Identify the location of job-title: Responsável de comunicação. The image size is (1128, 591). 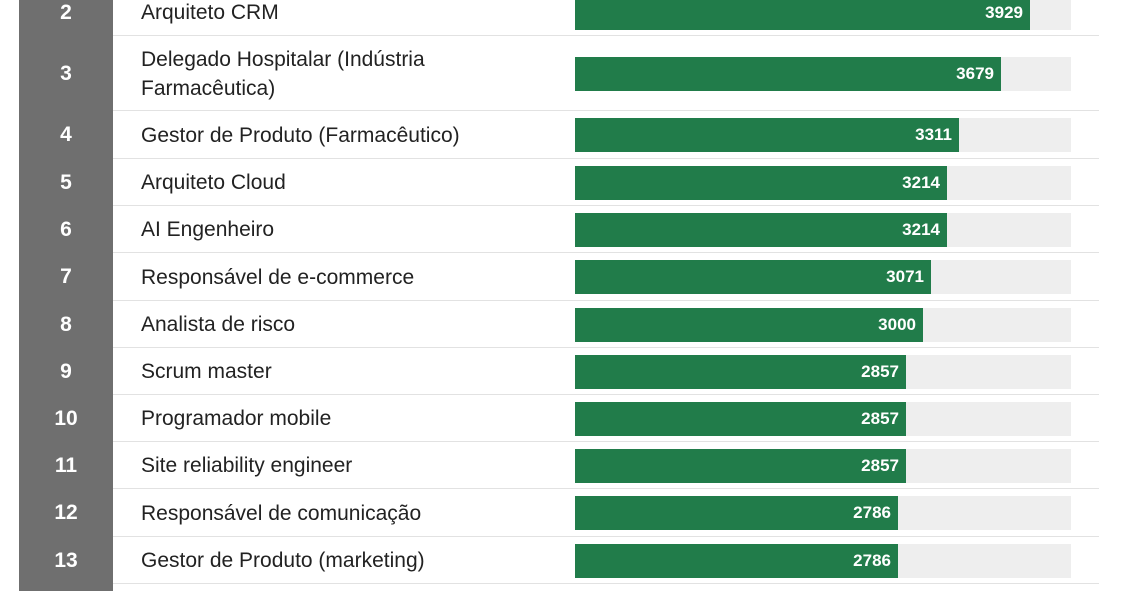
(281, 513).